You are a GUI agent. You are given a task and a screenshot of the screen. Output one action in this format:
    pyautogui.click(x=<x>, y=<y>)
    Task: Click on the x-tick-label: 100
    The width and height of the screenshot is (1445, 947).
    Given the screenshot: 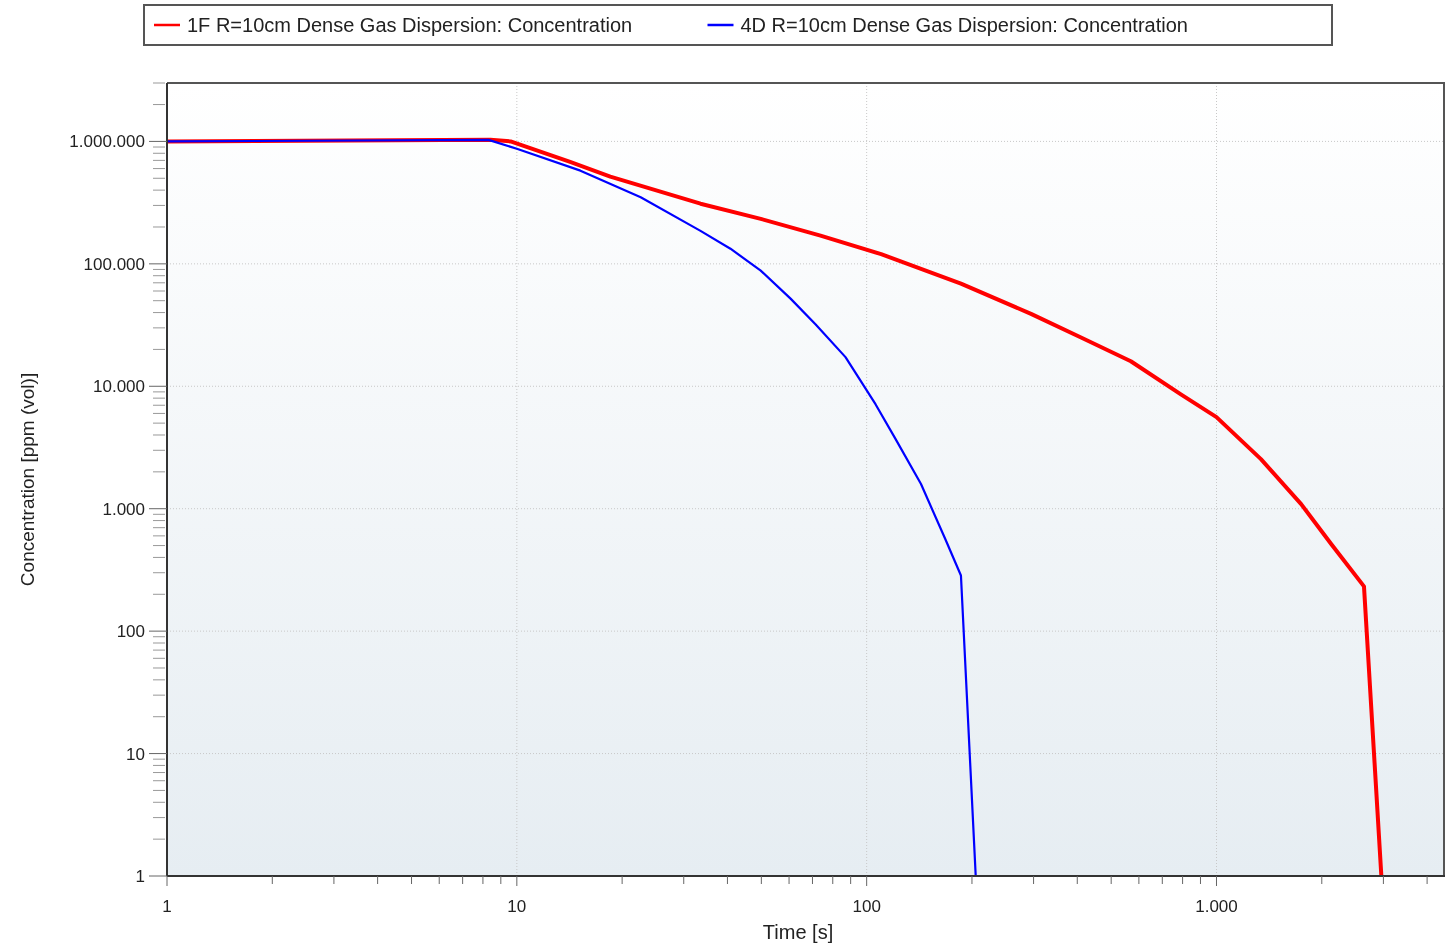 What is the action you would take?
    pyautogui.click(x=866, y=906)
    